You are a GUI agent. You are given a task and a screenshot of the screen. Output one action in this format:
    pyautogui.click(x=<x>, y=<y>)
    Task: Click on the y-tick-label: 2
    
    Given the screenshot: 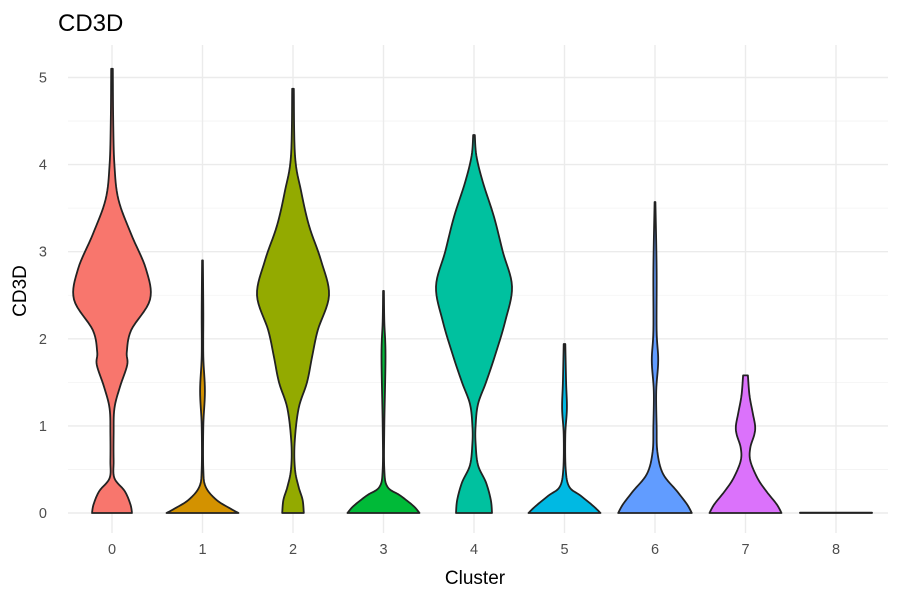 What is the action you would take?
    pyautogui.click(x=43, y=340)
    